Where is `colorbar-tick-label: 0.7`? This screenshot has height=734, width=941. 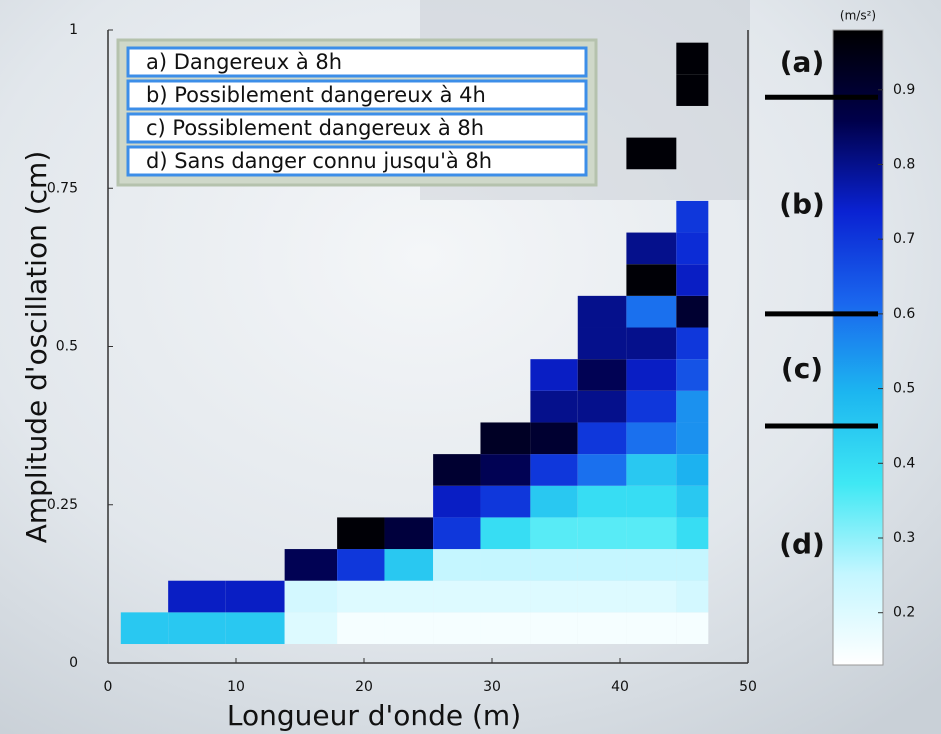 colorbar-tick-label: 0.7 is located at coordinates (904, 239).